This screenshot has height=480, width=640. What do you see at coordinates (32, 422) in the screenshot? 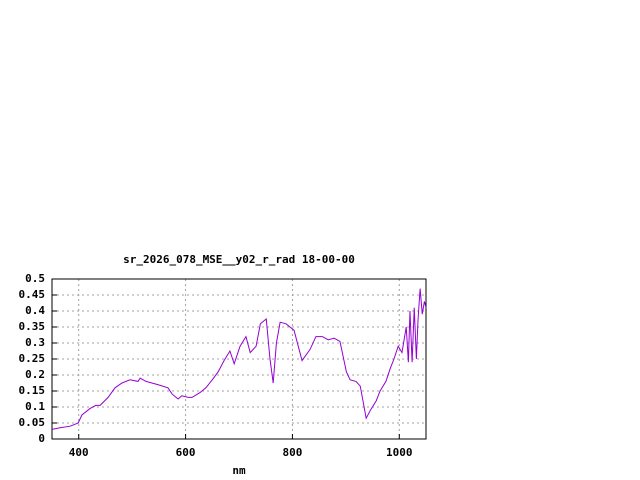
I see `y-tick-label: 0.05` at bounding box center [32, 422].